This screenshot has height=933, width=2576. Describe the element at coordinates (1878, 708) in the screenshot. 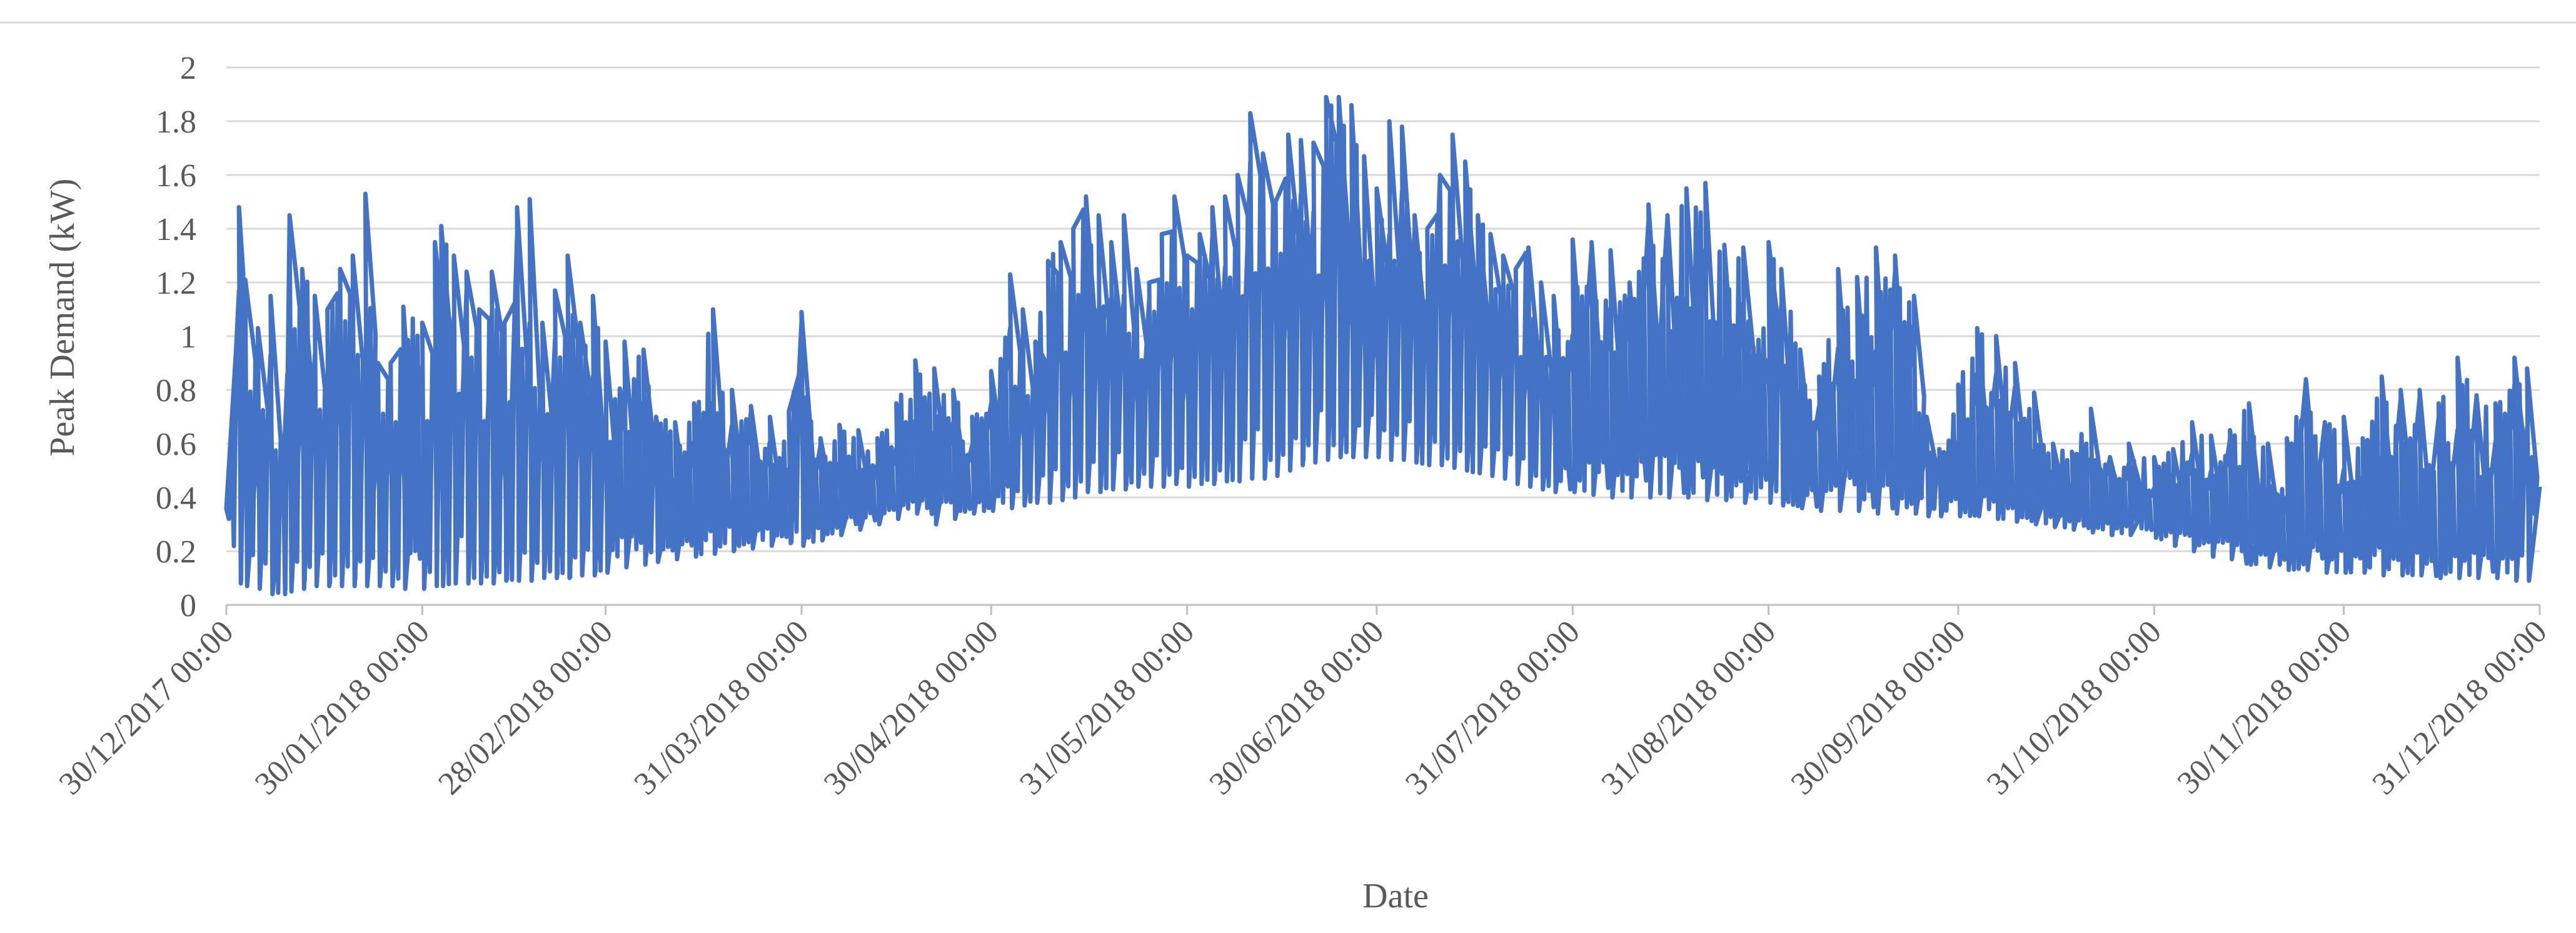

I see `x-tick-label: 30/09/2018 00:00` at that location.